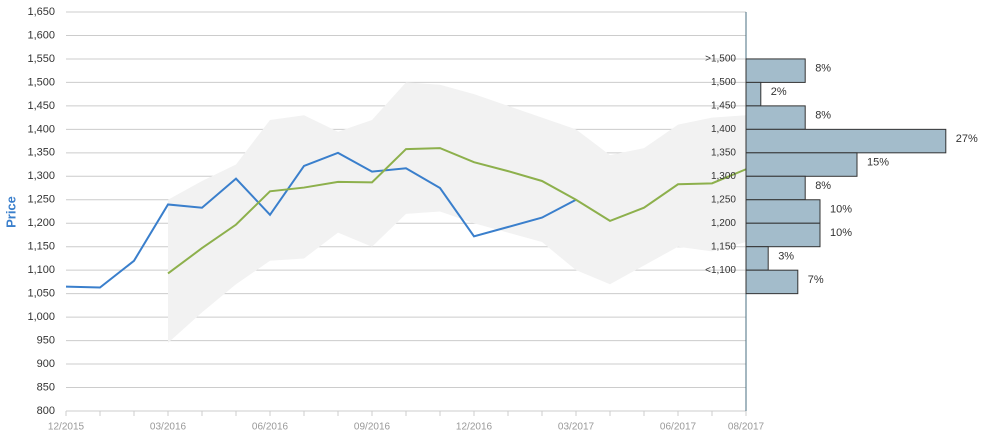 The height and width of the screenshot is (436, 989). I want to click on x-tick-label: 09/2016, so click(372, 427).